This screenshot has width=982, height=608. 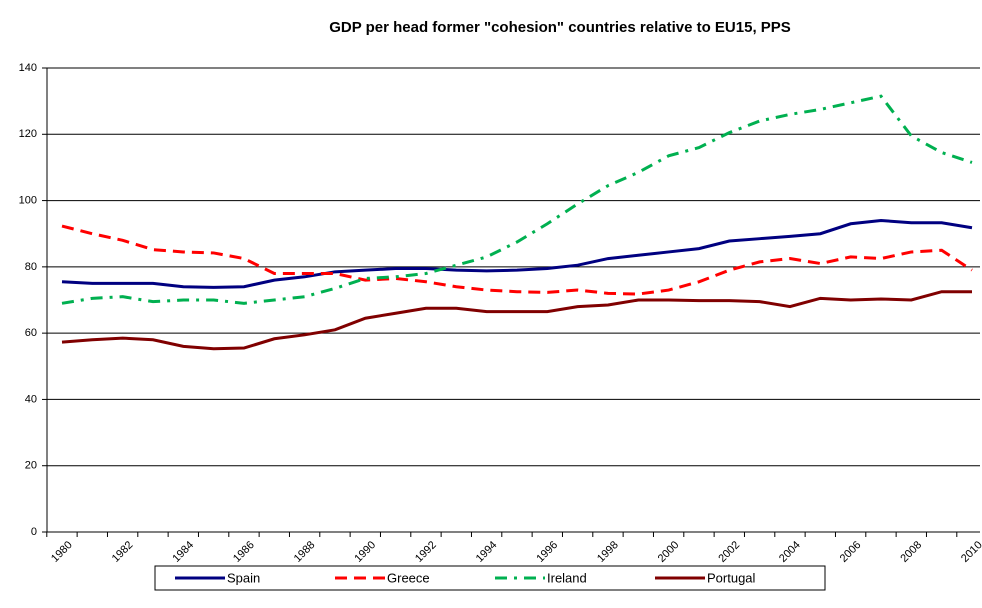 What do you see at coordinates (426, 552) in the screenshot?
I see `x-tick-label: 1992` at bounding box center [426, 552].